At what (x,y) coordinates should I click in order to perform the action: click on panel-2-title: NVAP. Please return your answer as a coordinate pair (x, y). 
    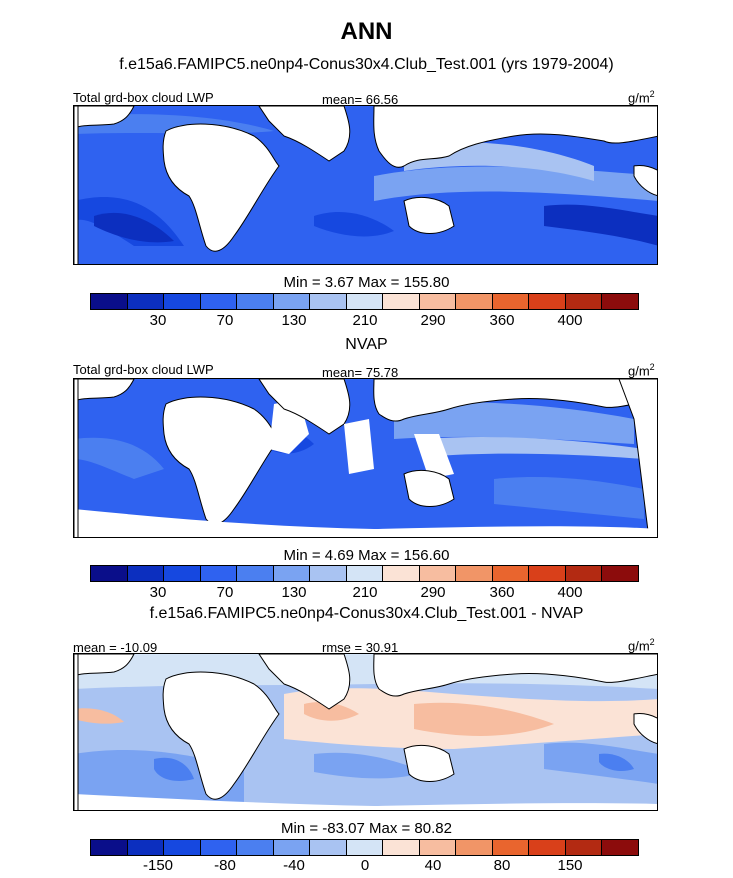
    Looking at the image, I should click on (366, 344).